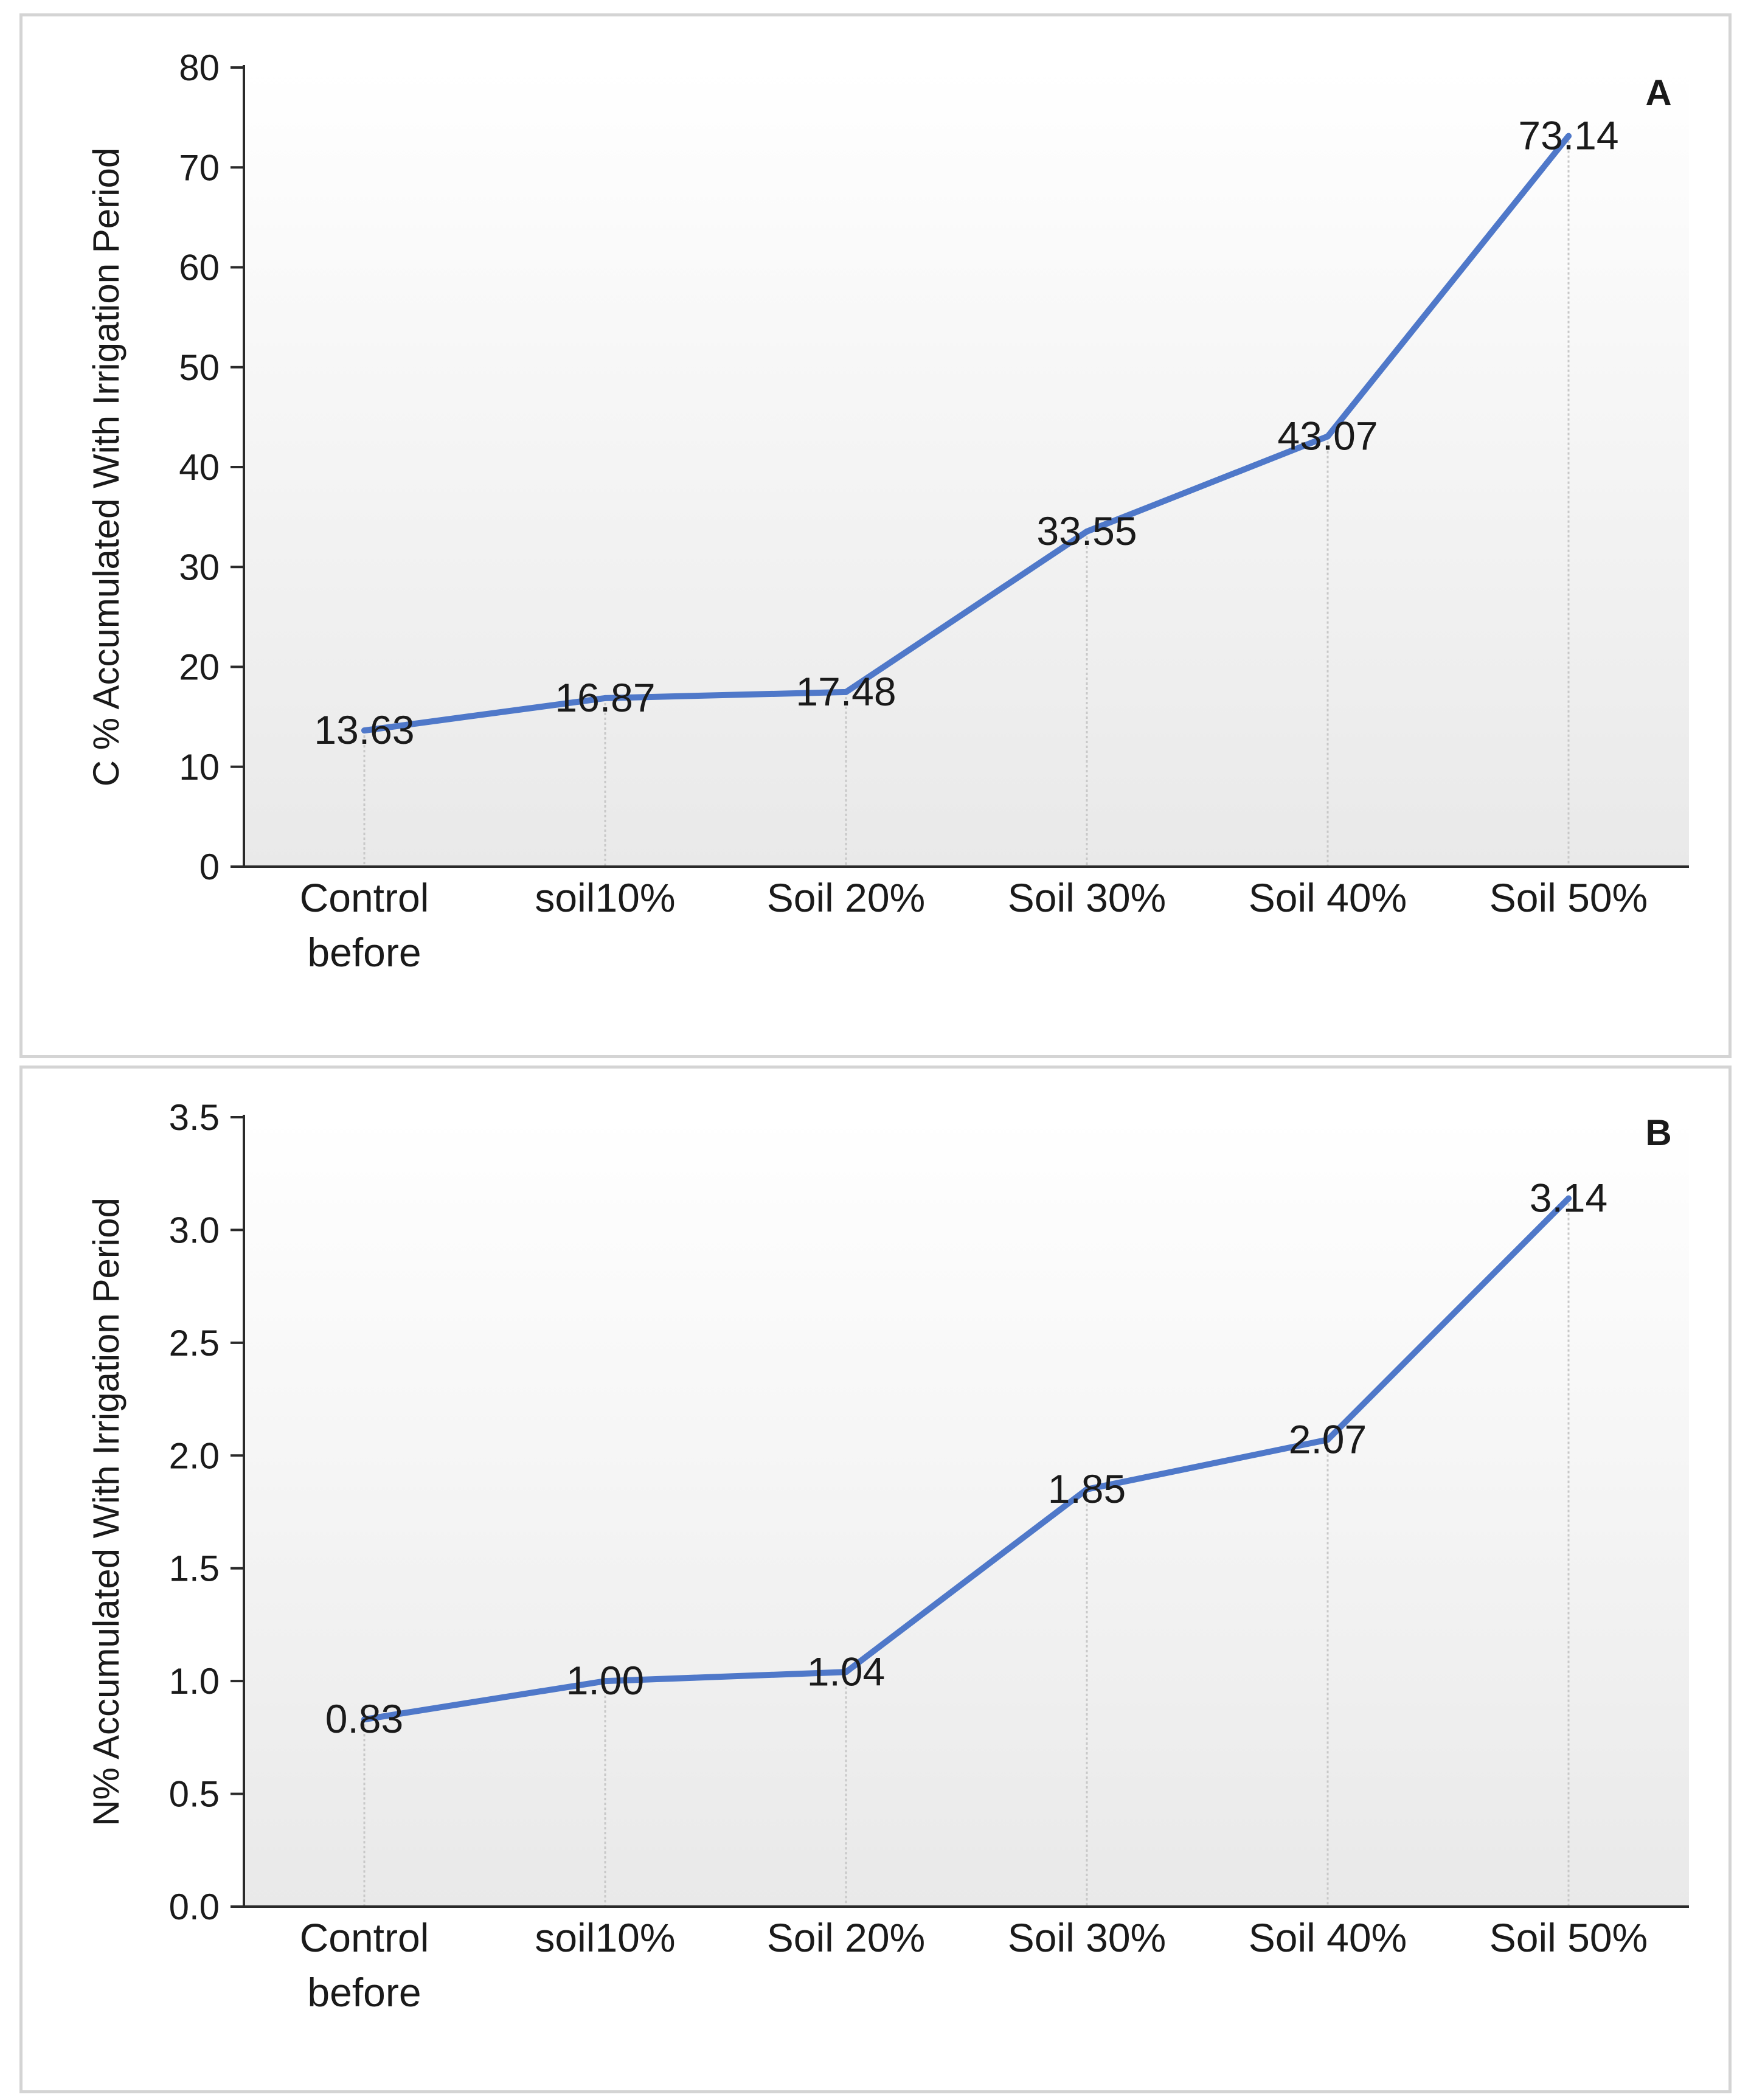 Image resolution: width=1751 pixels, height=2100 pixels. Describe the element at coordinates (194, 1117) in the screenshot. I see `y-tick-label: 3.5` at that location.